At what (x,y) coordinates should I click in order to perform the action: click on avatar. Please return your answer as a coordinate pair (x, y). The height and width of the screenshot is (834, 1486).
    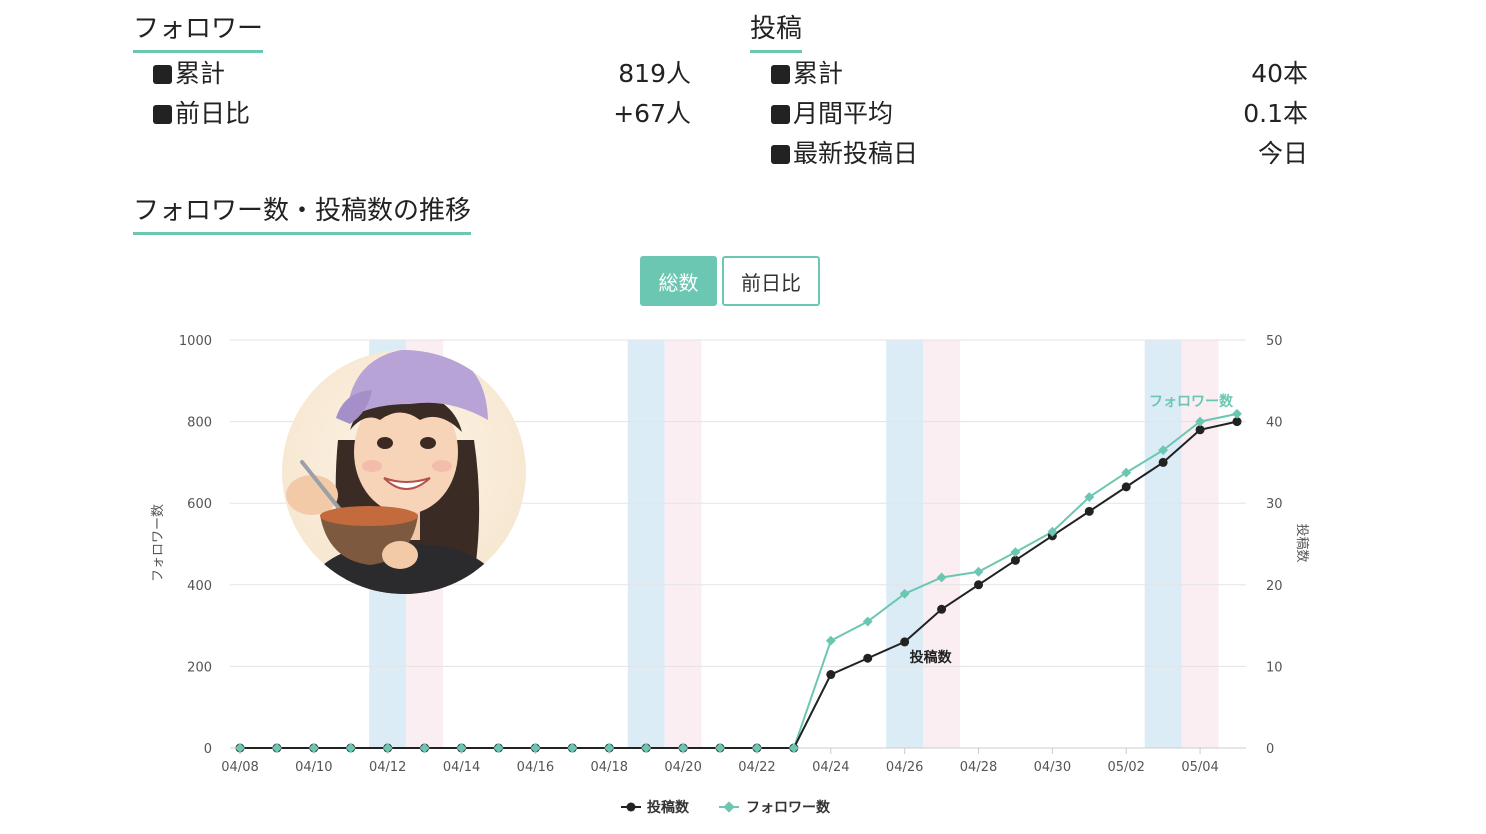
    Looking at the image, I should click on (404, 472).